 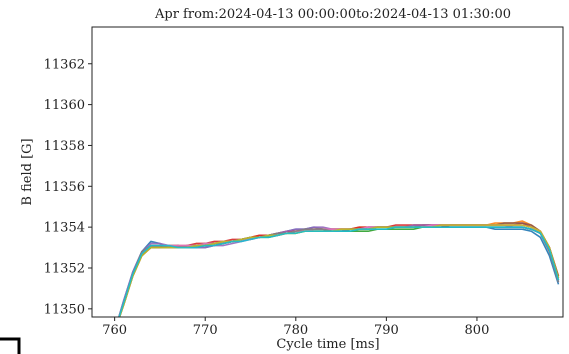 What do you see at coordinates (477, 330) in the screenshot?
I see `x-tick-label: 800` at bounding box center [477, 330].